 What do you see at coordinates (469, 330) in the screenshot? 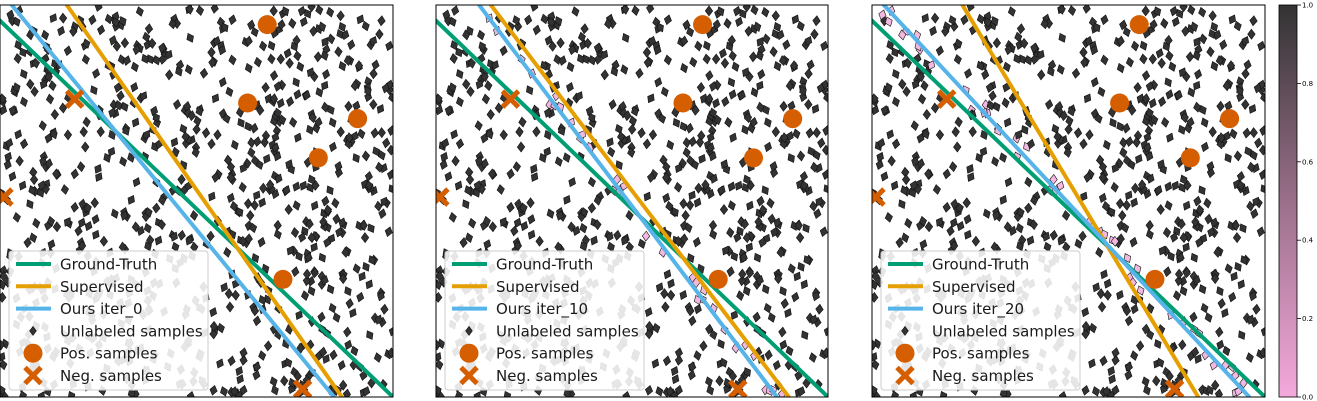
I see `legend-unlabeled-swatch` at bounding box center [469, 330].